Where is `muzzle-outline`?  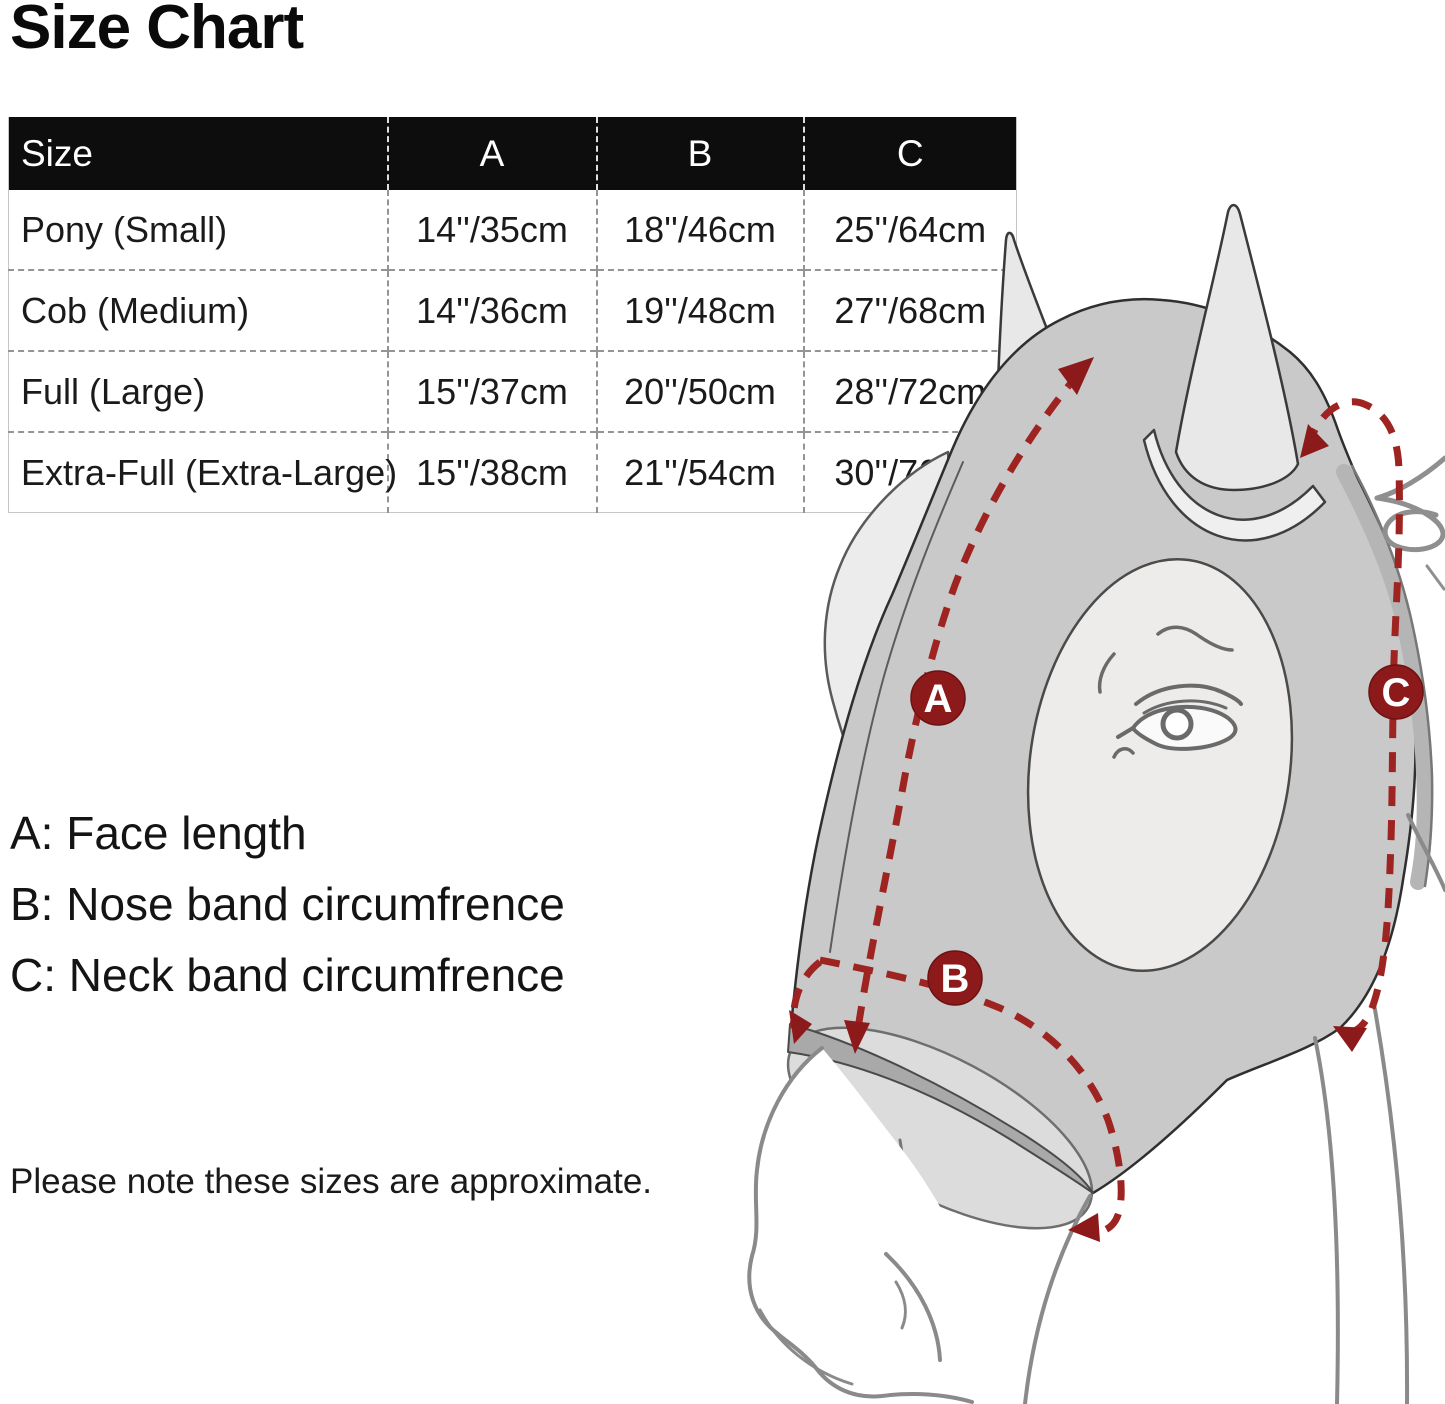
muzzle-outline is located at coordinates (919, 1225).